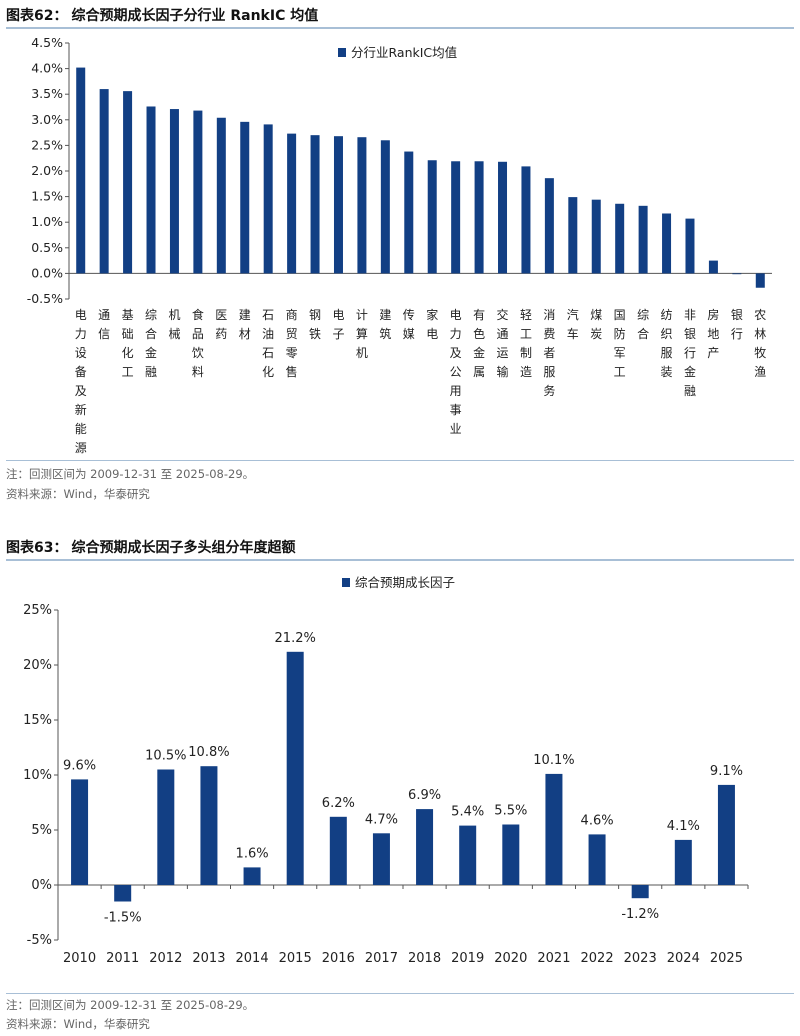 This screenshot has height=1036, width=800. I want to click on y-tick-label: 2.5%, so click(47, 144).